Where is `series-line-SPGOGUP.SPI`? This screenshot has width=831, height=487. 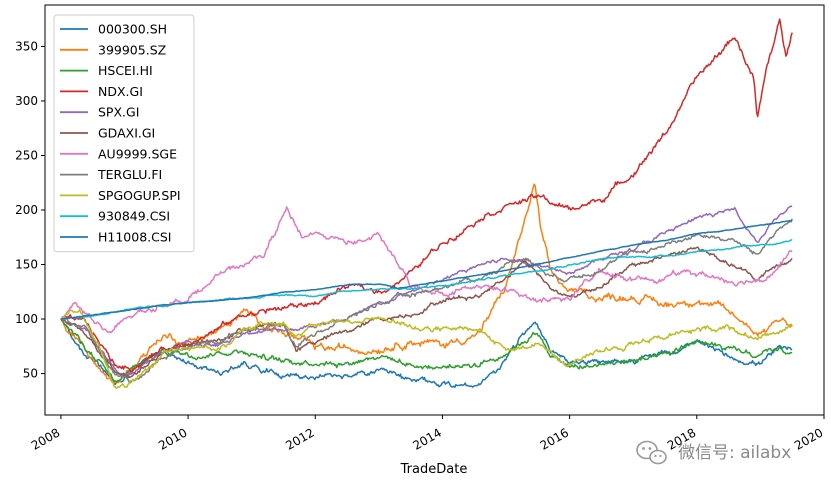
series-line-SPGOGUP.SPI is located at coordinates (426, 349).